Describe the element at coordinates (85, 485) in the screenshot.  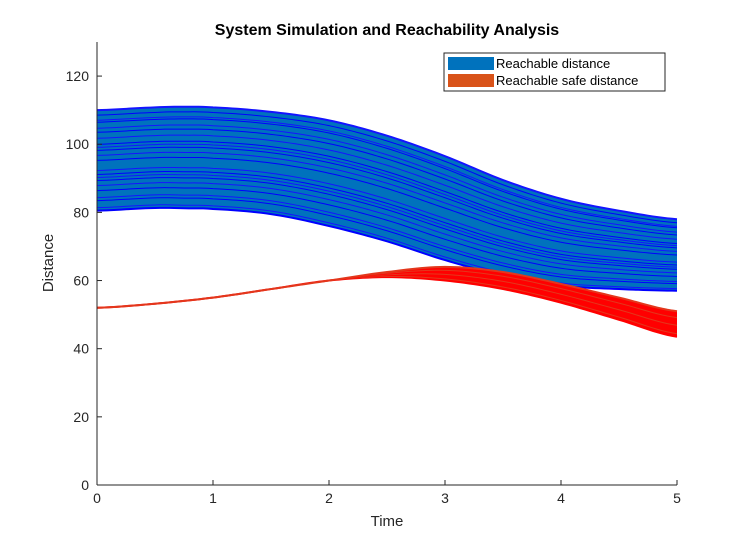
I see `y-tick-label: 0` at that location.